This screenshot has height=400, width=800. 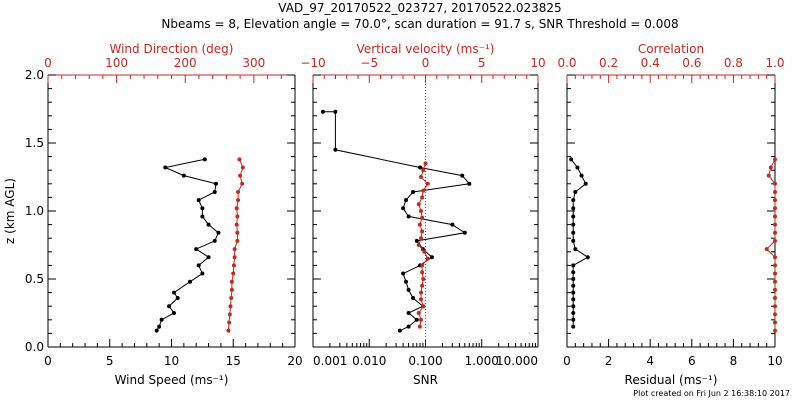 I want to click on x-axis-label: SNR, so click(x=425, y=380).